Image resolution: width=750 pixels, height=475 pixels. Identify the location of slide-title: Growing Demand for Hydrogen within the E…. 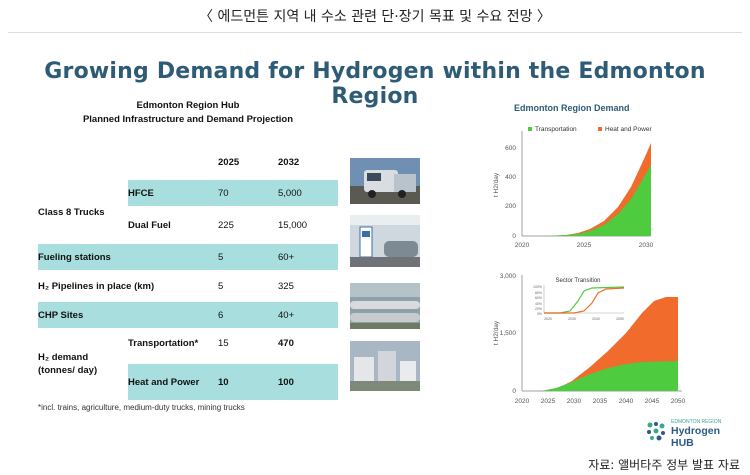
(375, 84).